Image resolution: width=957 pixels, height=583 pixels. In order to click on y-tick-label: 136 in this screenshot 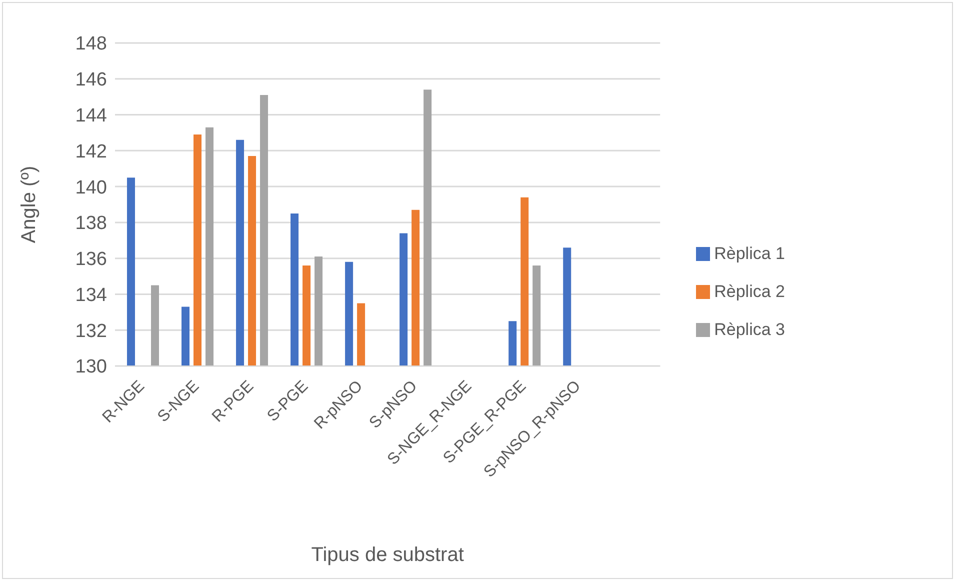, I will do `click(91, 259)`.